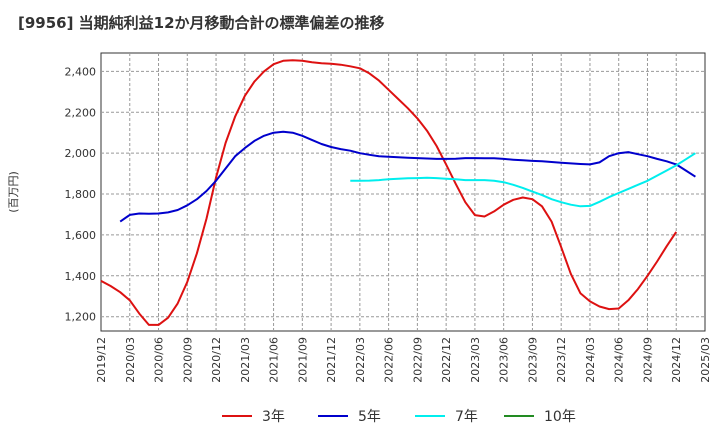 The height and width of the screenshot is (440, 720). I want to click on y-tick-label: 1,600, so click(81, 235).